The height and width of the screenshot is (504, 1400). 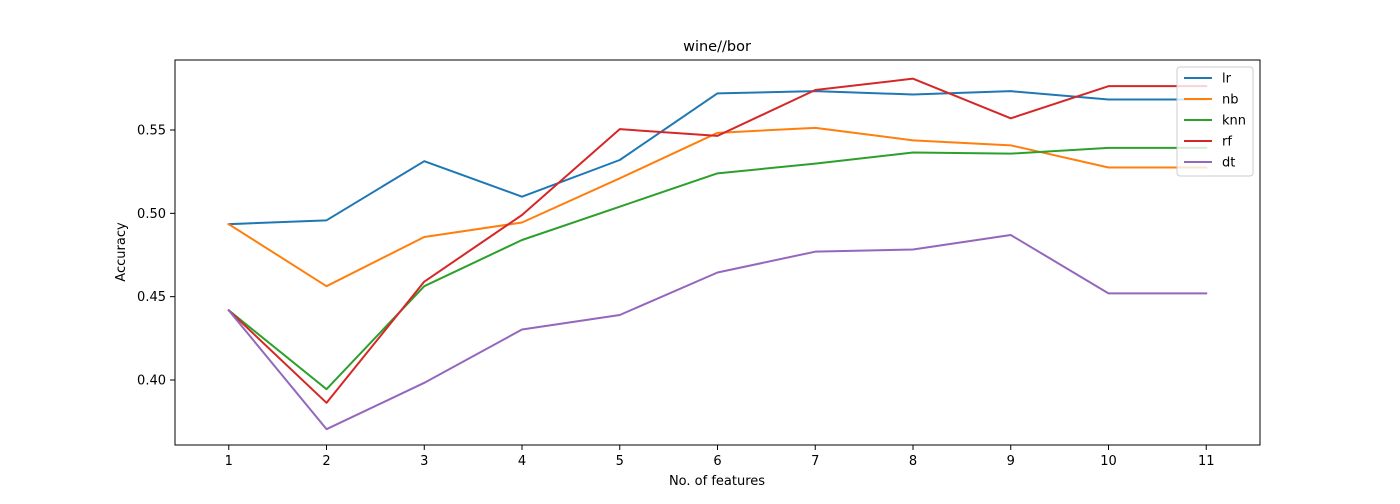 I want to click on x-tick-label: 2, so click(x=326, y=461).